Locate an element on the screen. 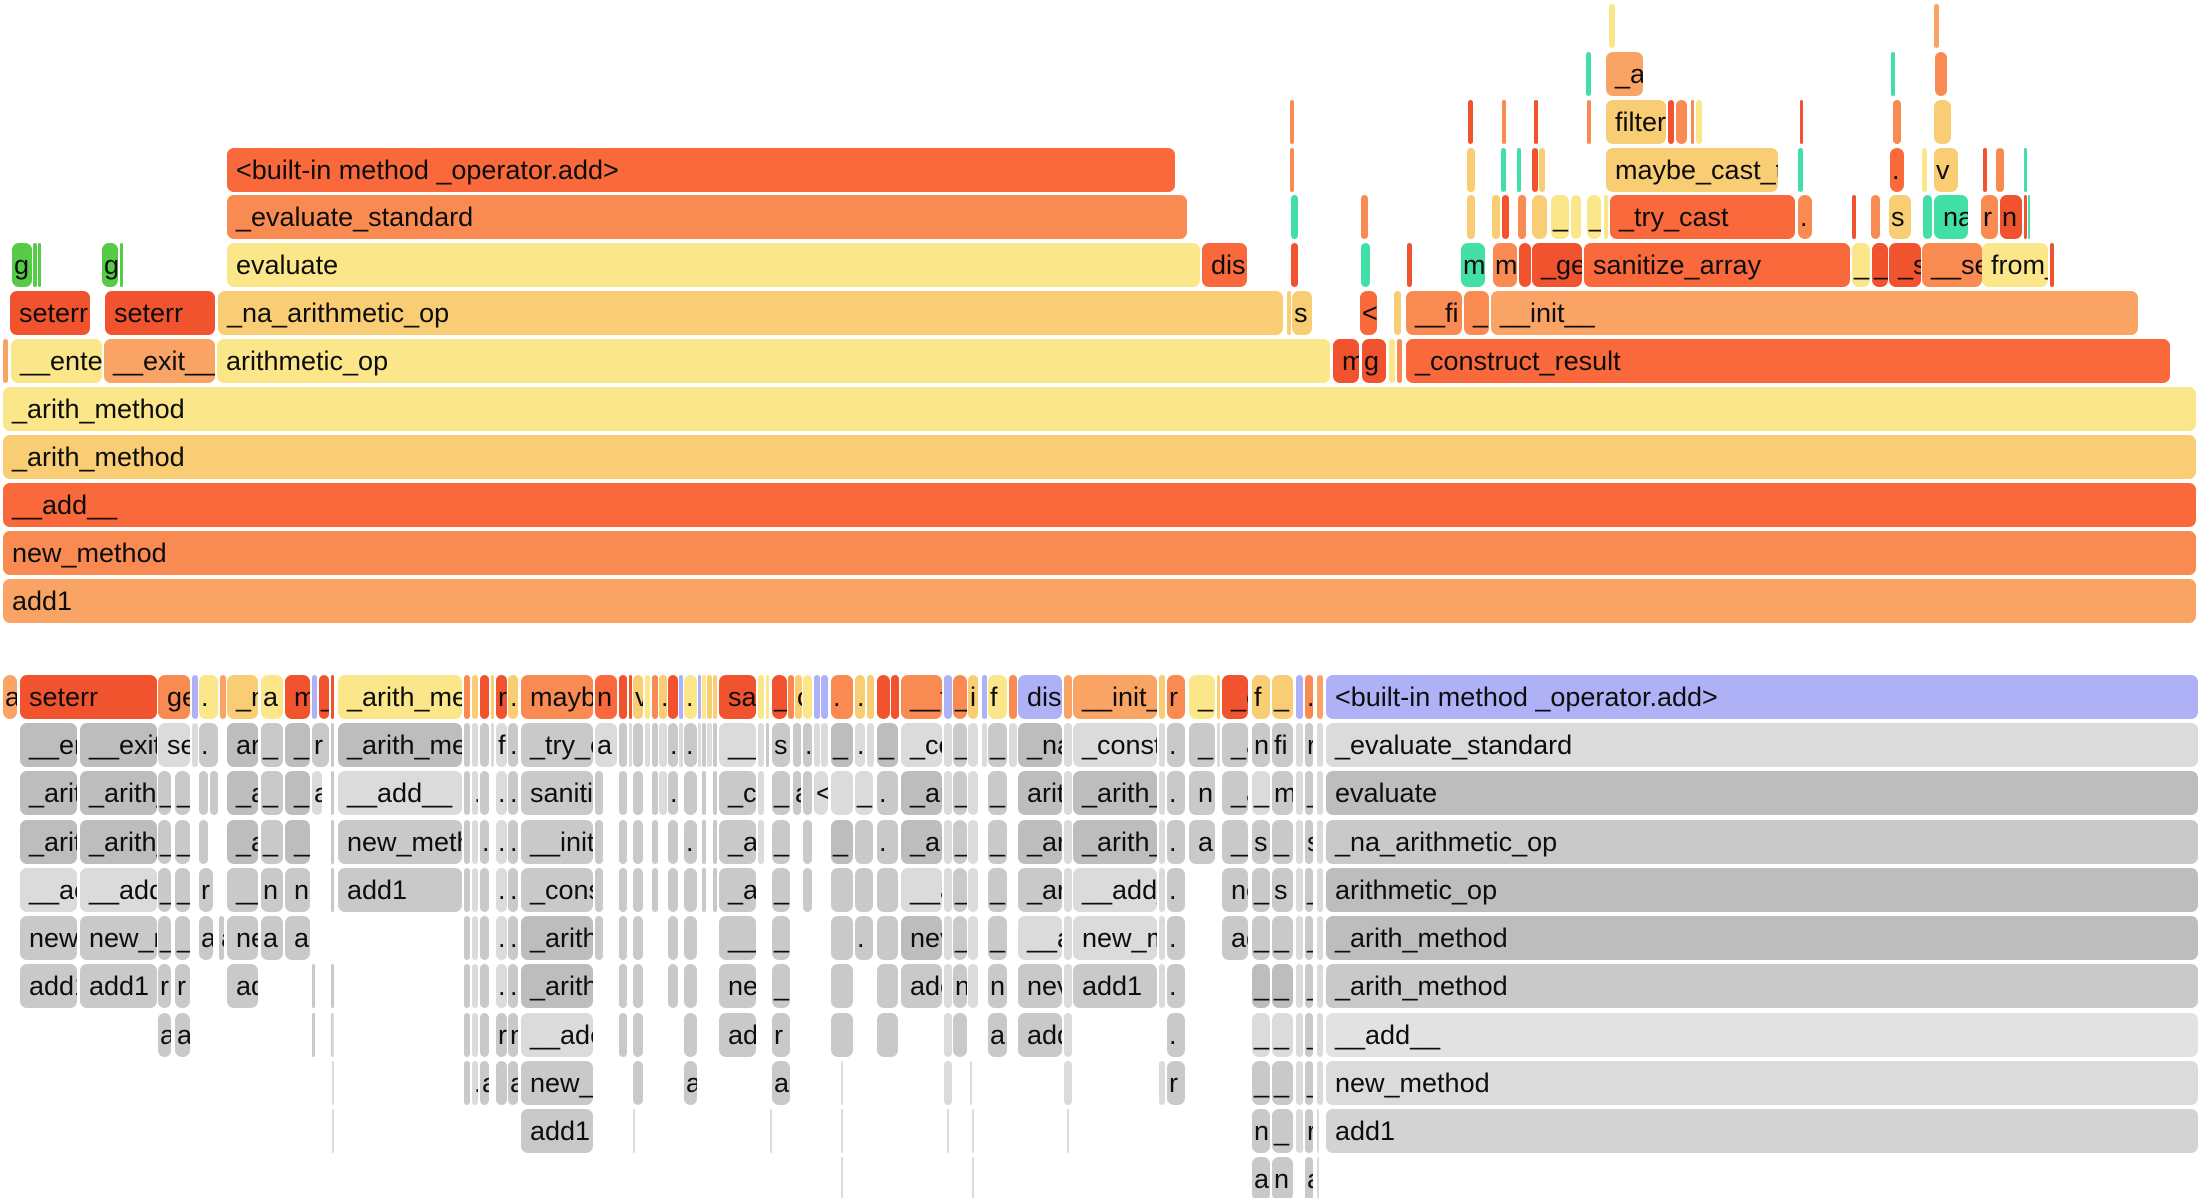  frame-na: na is located at coordinates (1951, 217).